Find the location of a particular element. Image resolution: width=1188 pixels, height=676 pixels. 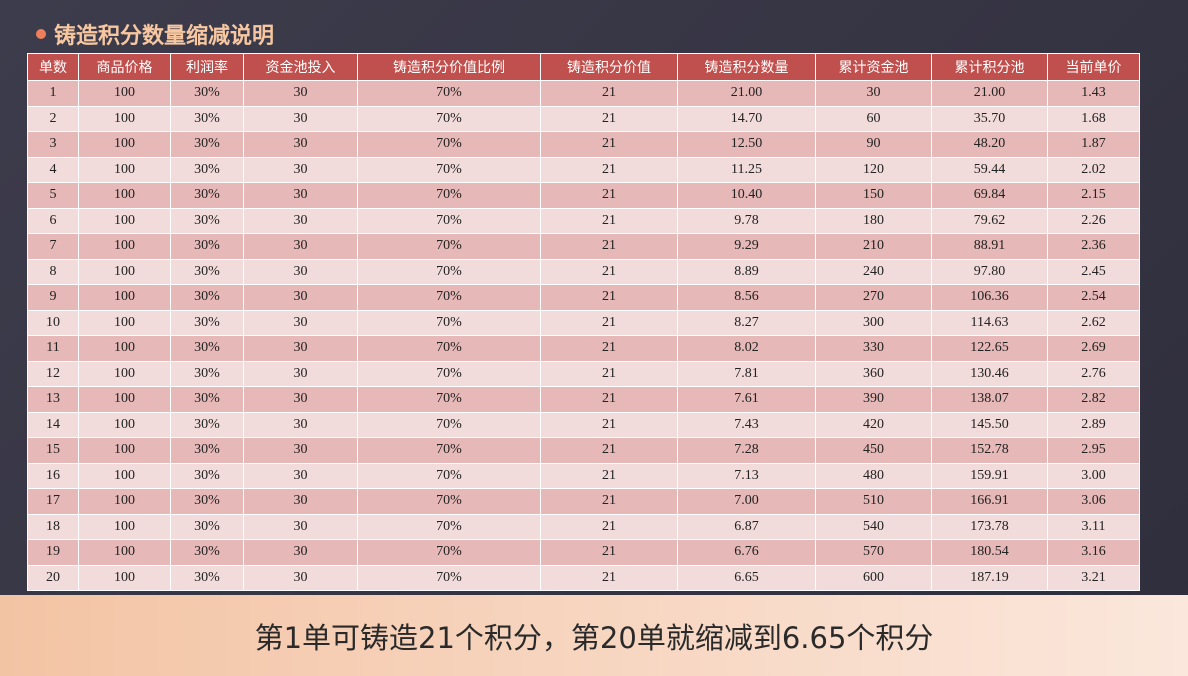

table-cell: 59.44 is located at coordinates (989, 169).